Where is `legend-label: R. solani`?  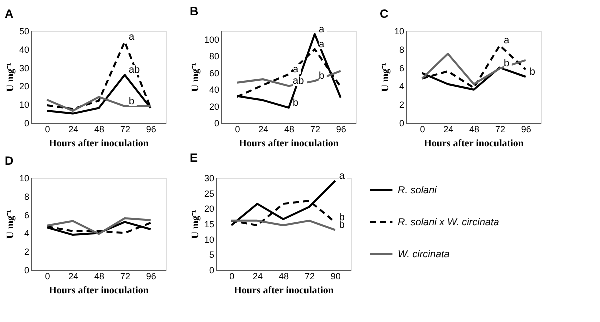 legend-label: R. solani is located at coordinates (418, 191).